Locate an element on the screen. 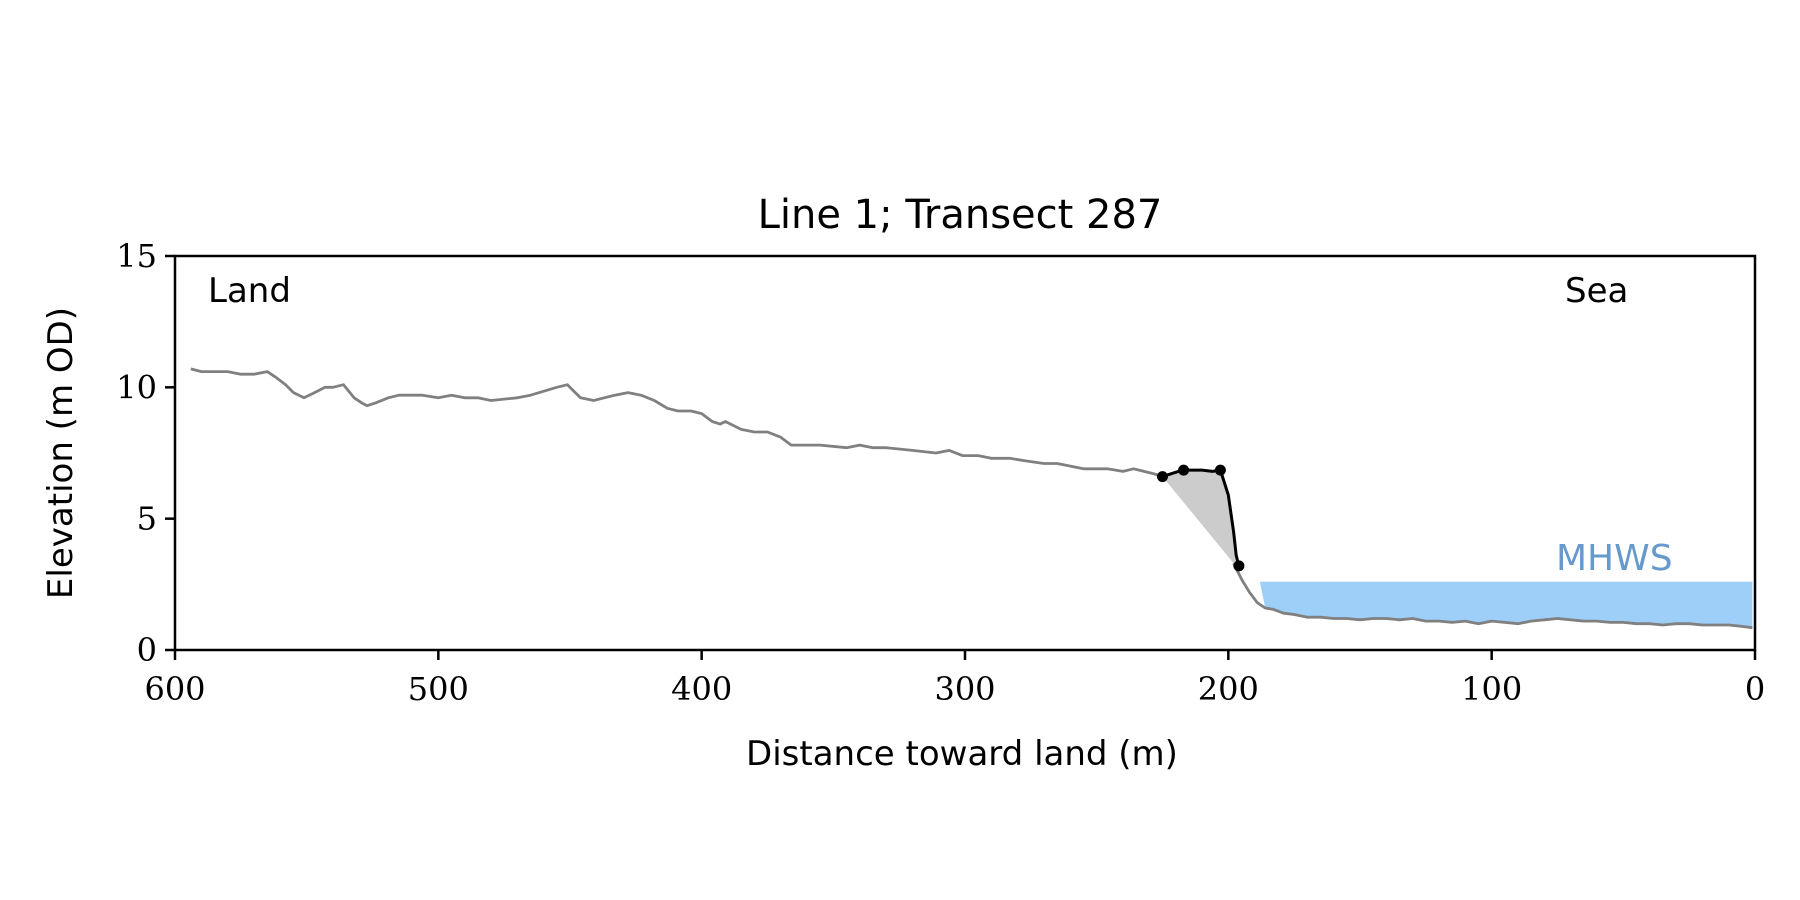 This screenshot has height=900, width=1800. y-tick-label: 10 is located at coordinates (136, 387).